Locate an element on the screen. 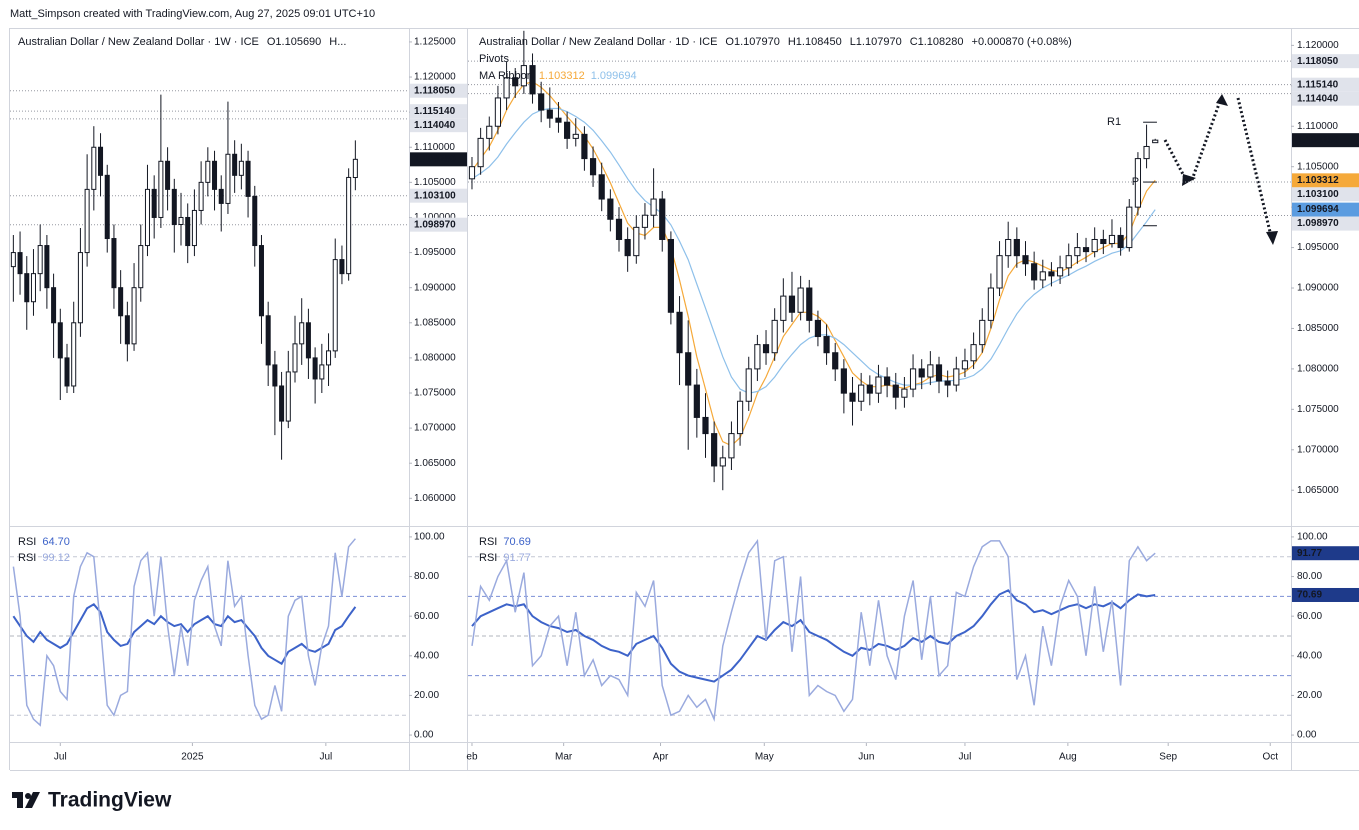 Image resolution: width=1359 pixels, height=830 pixels. y-tick-label: 1.070000 is located at coordinates (435, 428).